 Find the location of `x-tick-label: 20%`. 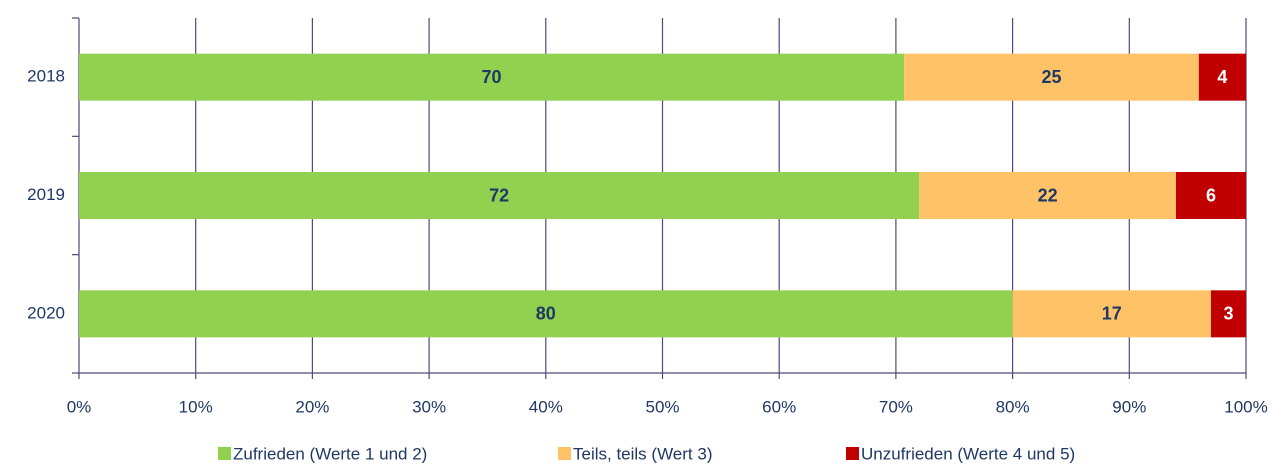

x-tick-label: 20% is located at coordinates (312, 406).